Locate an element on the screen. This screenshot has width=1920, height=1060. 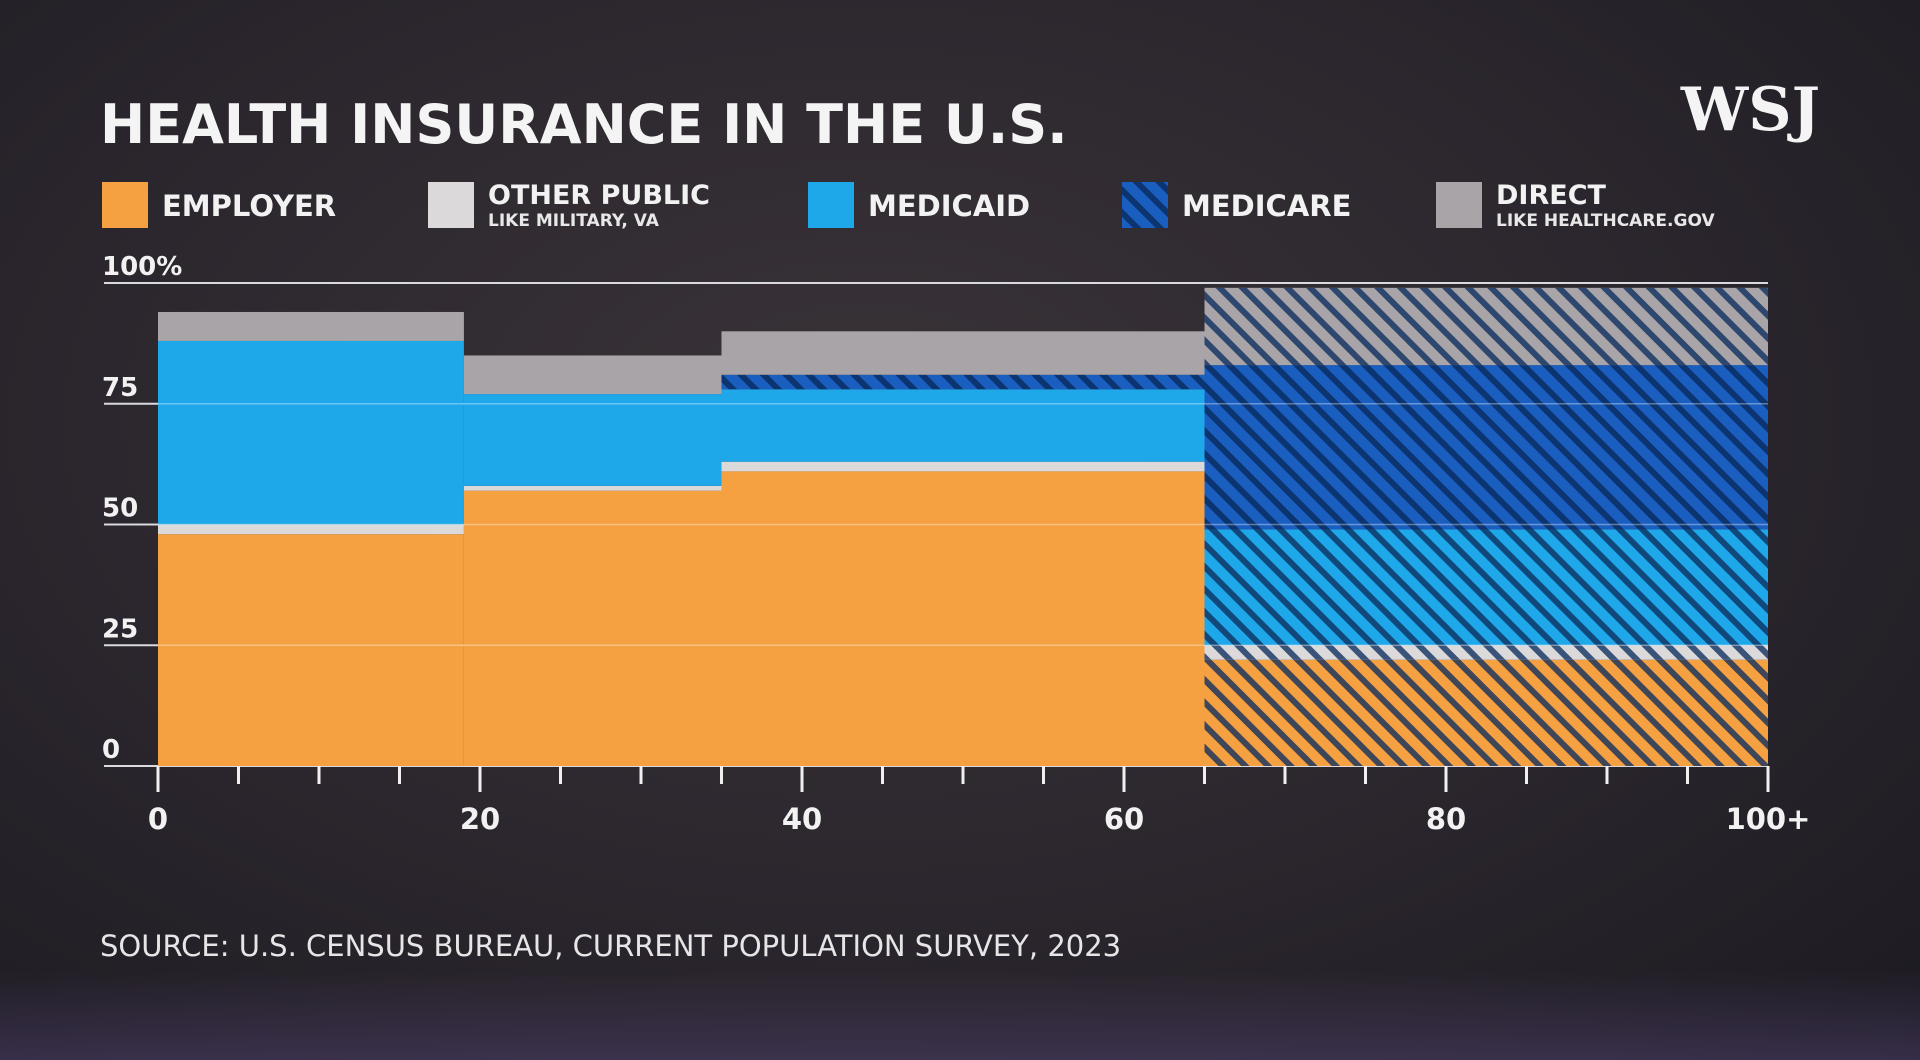
x-tick-label-0: 0 is located at coordinates (158, 819).